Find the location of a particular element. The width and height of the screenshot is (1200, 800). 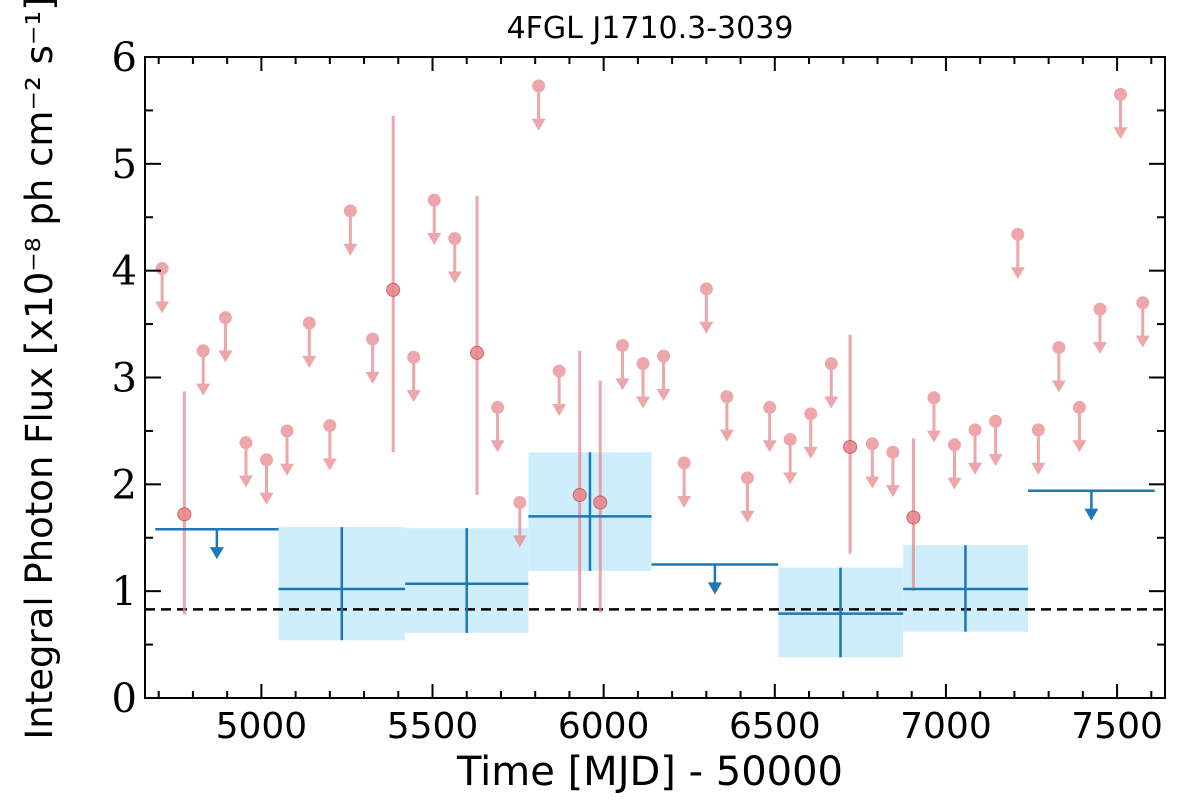

y-tick-label: 2 is located at coordinates (124, 485).